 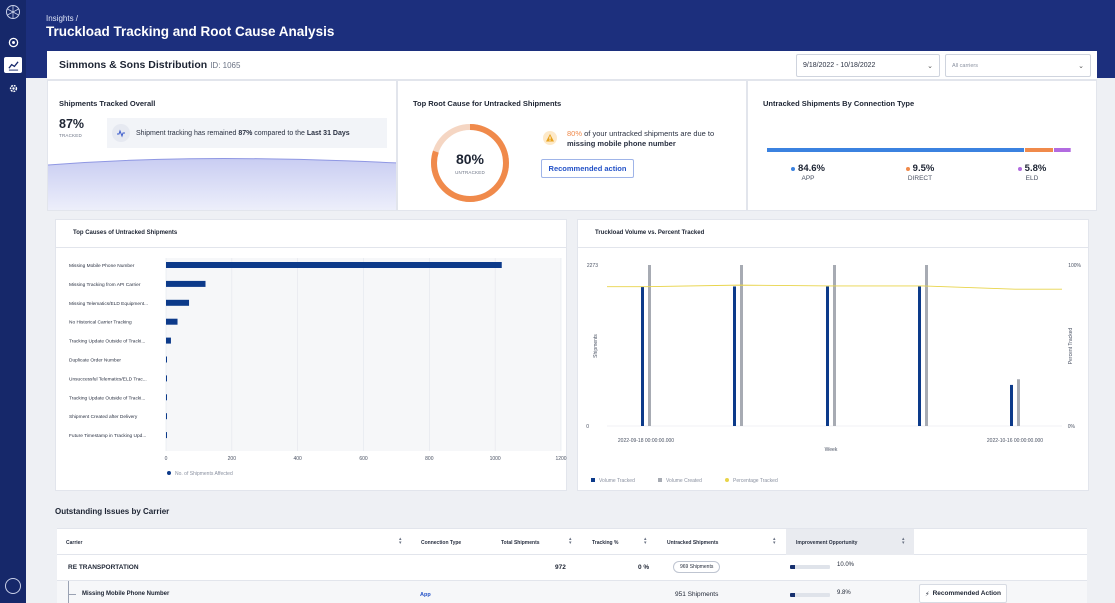 I want to click on profile-icon, so click(x=13, y=586).